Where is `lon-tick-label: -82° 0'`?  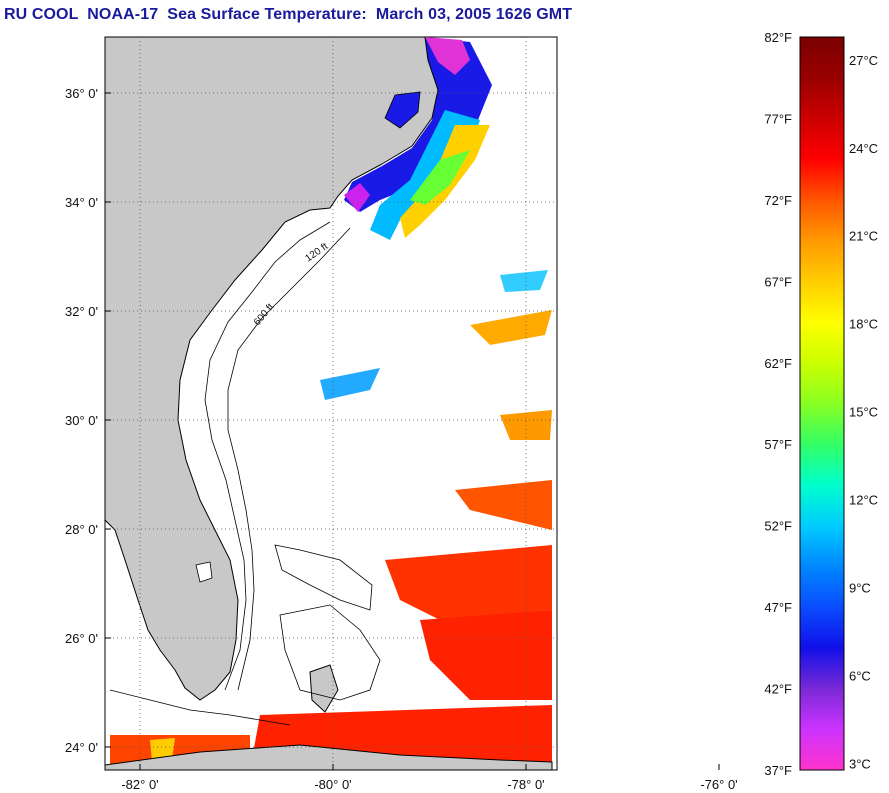
lon-tick-label: -82° 0' is located at coordinates (139, 784).